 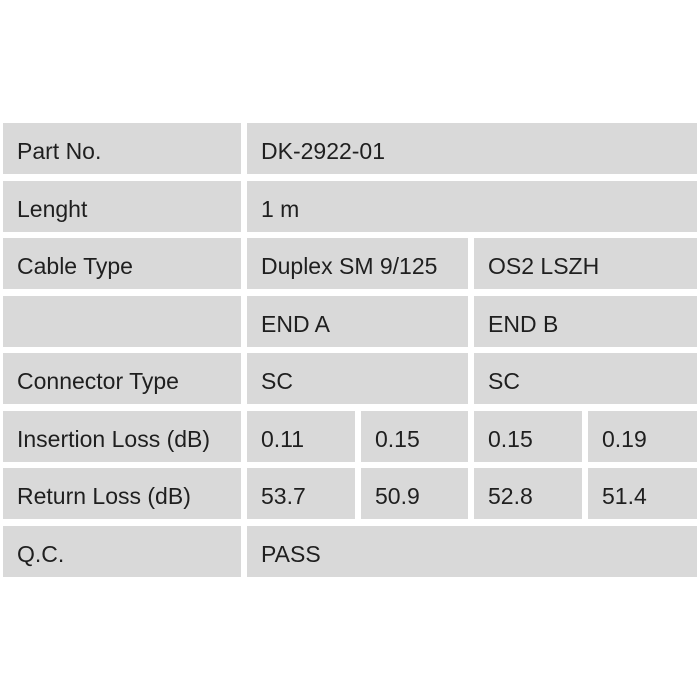 I want to click on connector-end-a: SC, so click(x=357, y=378).